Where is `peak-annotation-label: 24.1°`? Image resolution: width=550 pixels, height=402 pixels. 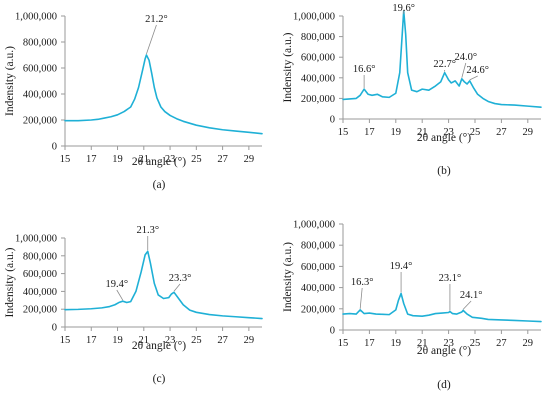
peak-annotation-label: 24.1° is located at coordinates (471, 295).